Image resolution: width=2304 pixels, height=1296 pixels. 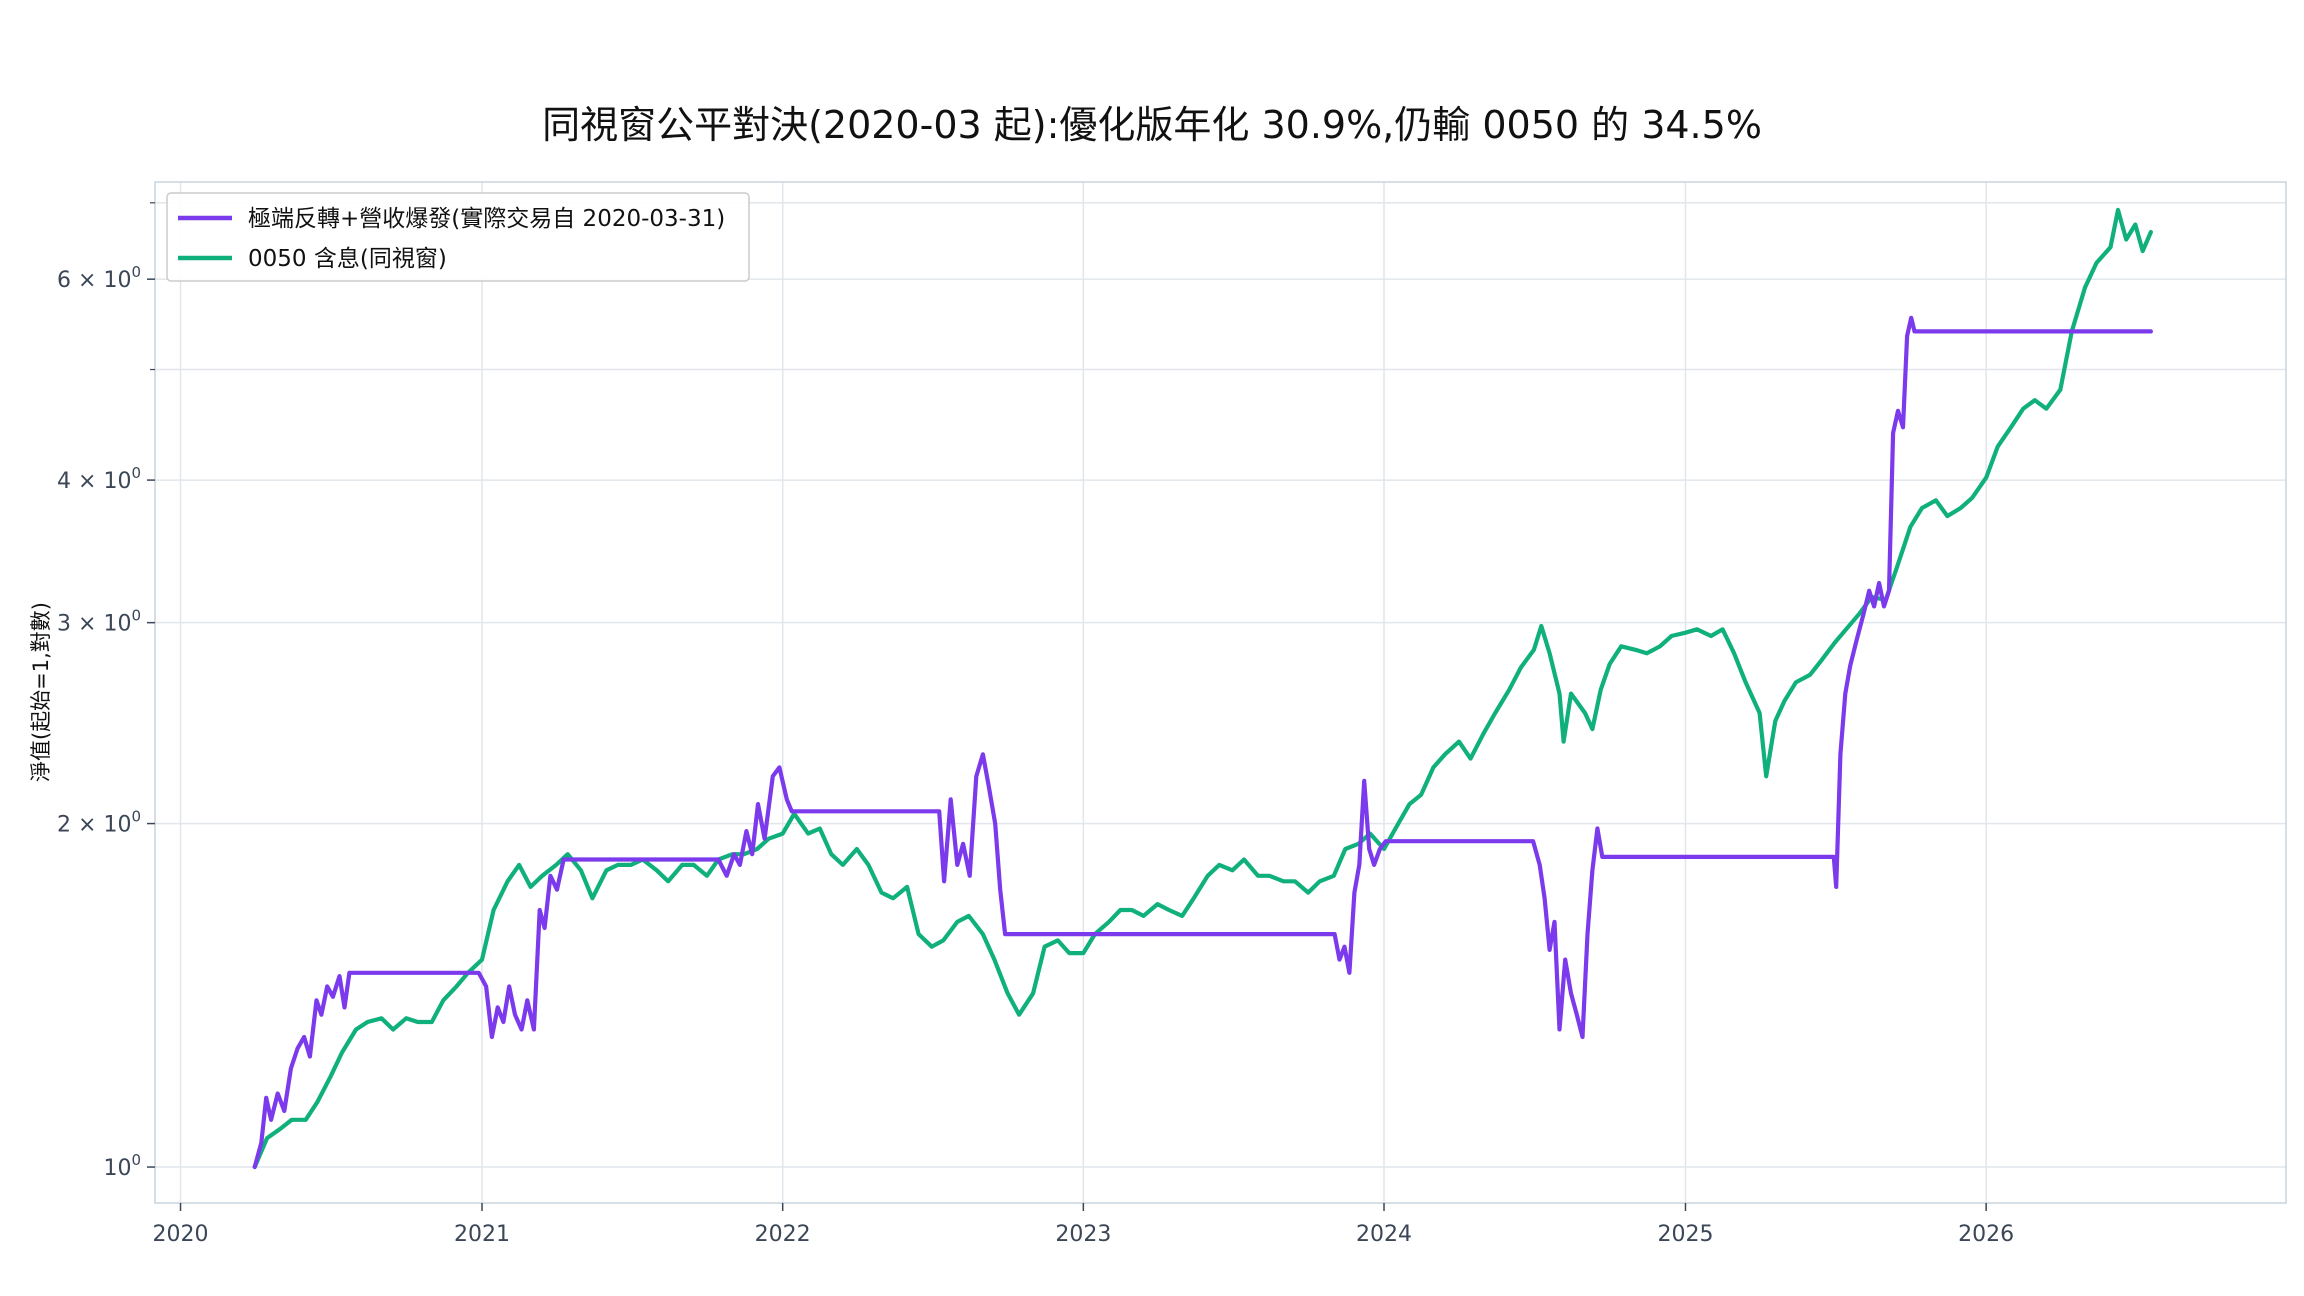 What do you see at coordinates (99, 823) in the screenshot?
I see `y-tick-label: 2 × 100` at bounding box center [99, 823].